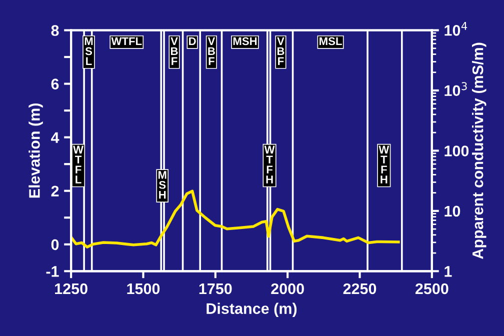 Image resolution: width=504 pixels, height=336 pixels. I want to click on y2-tick-label: 10$^{3}$, so click(455, 89).